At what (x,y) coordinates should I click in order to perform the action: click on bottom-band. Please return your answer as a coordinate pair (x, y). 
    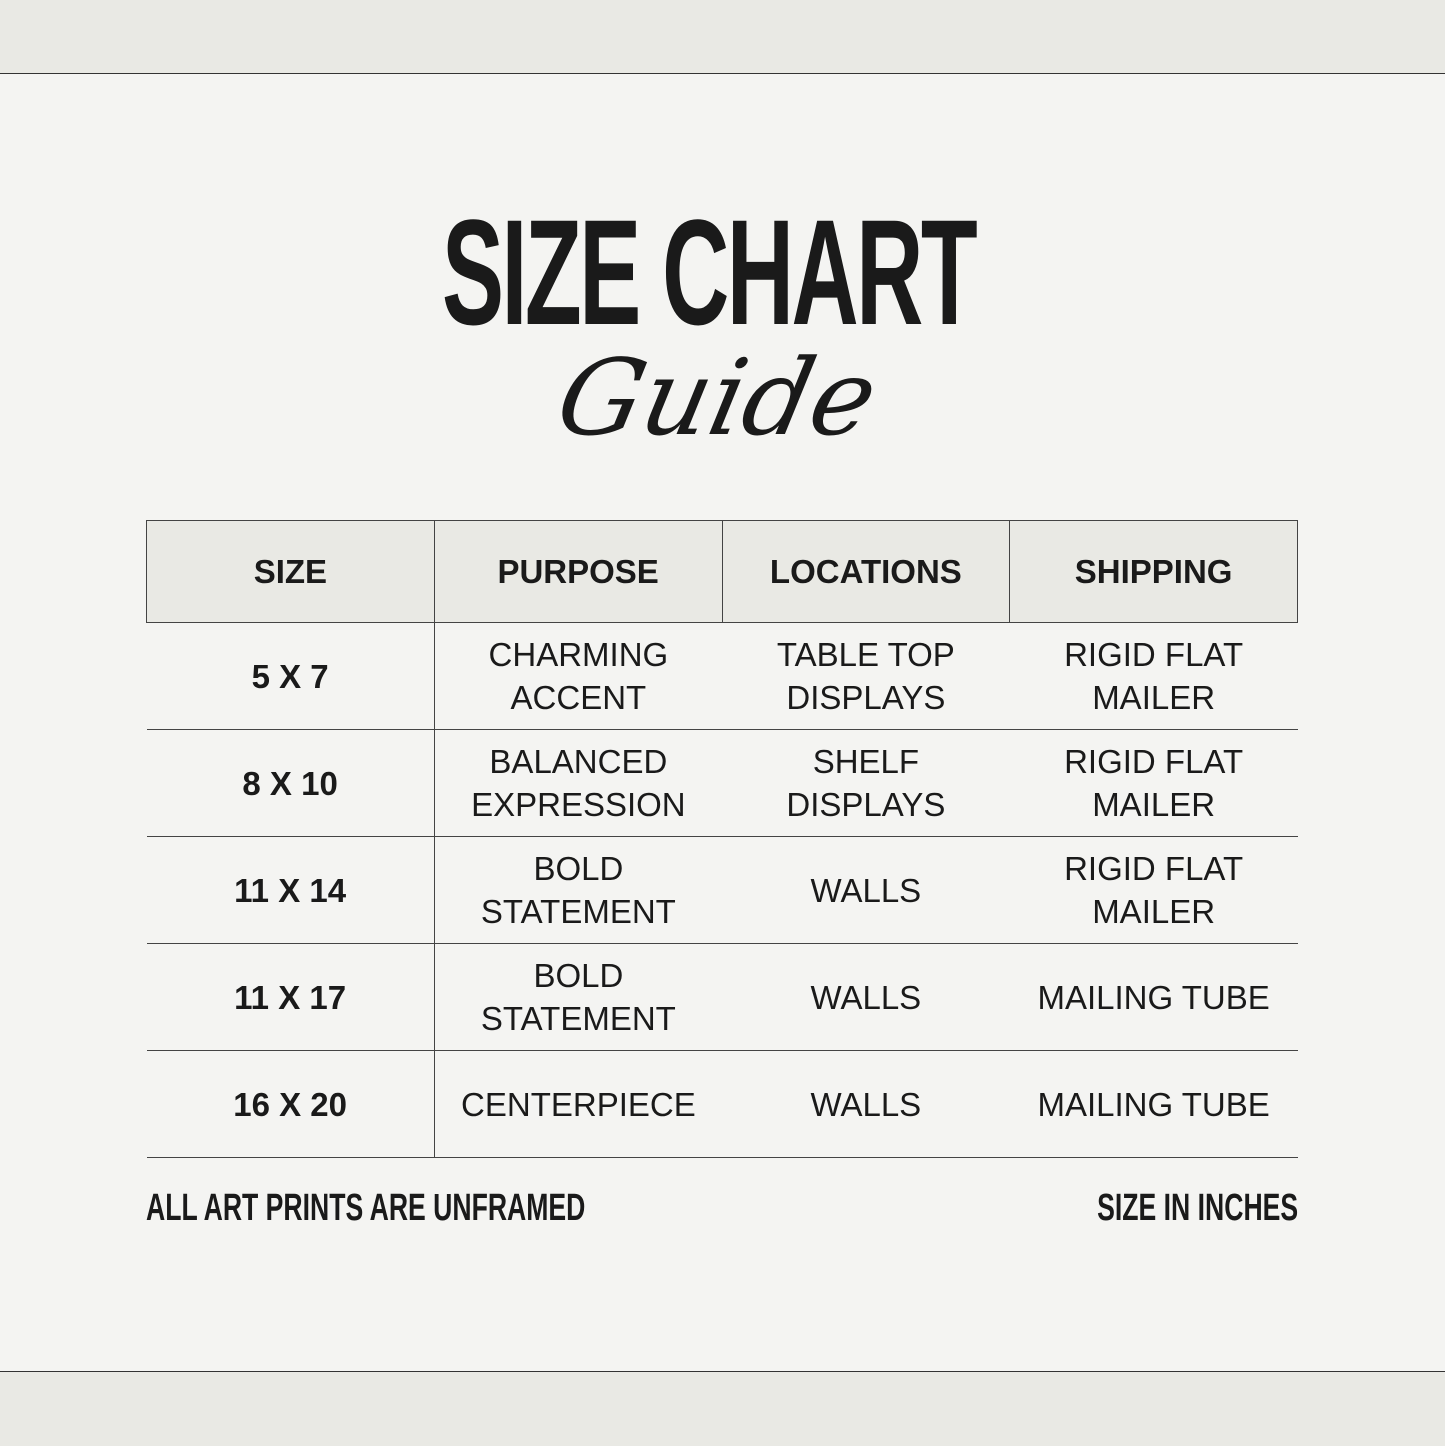
    Looking at the image, I should click on (722, 1408).